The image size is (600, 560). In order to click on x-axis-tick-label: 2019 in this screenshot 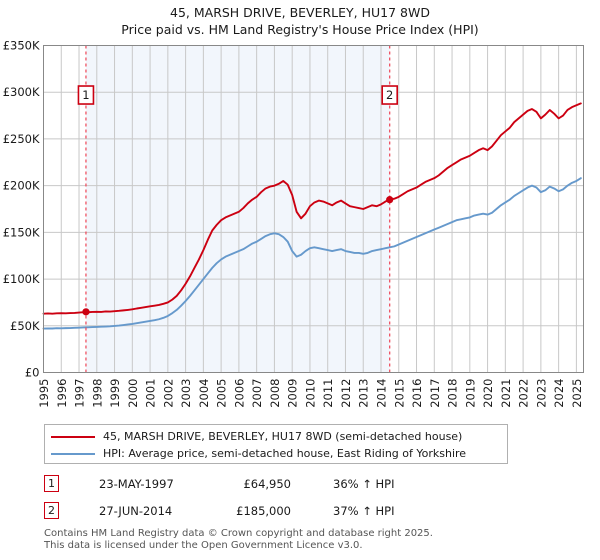, I will do `click(470, 393)`.